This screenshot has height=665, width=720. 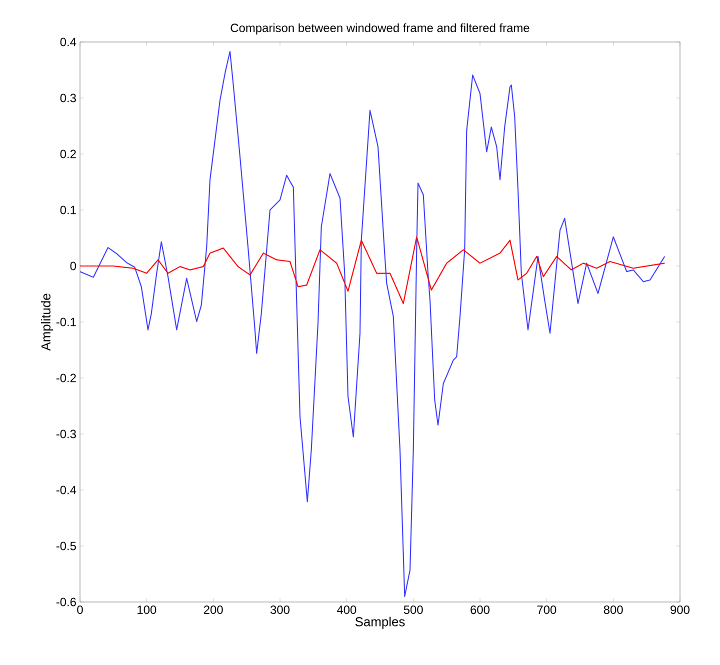 I want to click on y-tick-label: -0.3, so click(x=66, y=434).